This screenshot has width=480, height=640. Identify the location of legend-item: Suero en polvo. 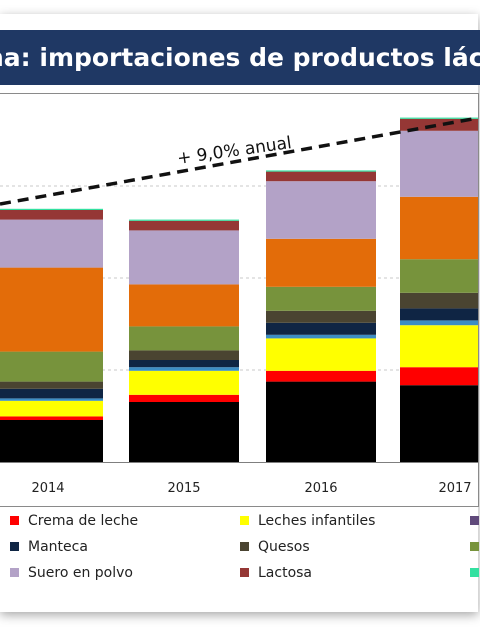
(71, 573).